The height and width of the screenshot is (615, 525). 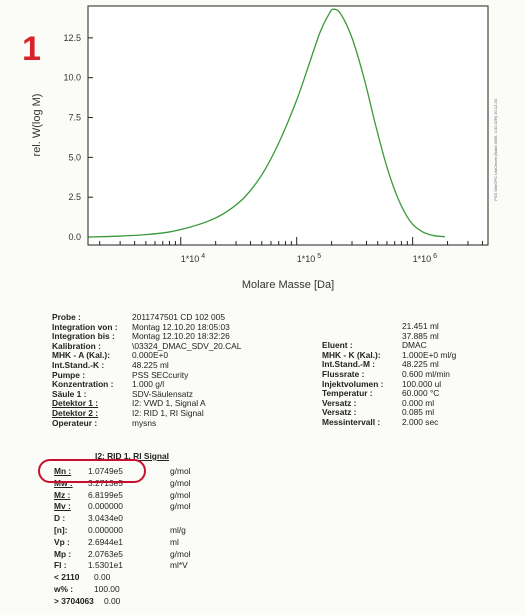 I want to click on info-label: Probe :, so click(x=66, y=317).